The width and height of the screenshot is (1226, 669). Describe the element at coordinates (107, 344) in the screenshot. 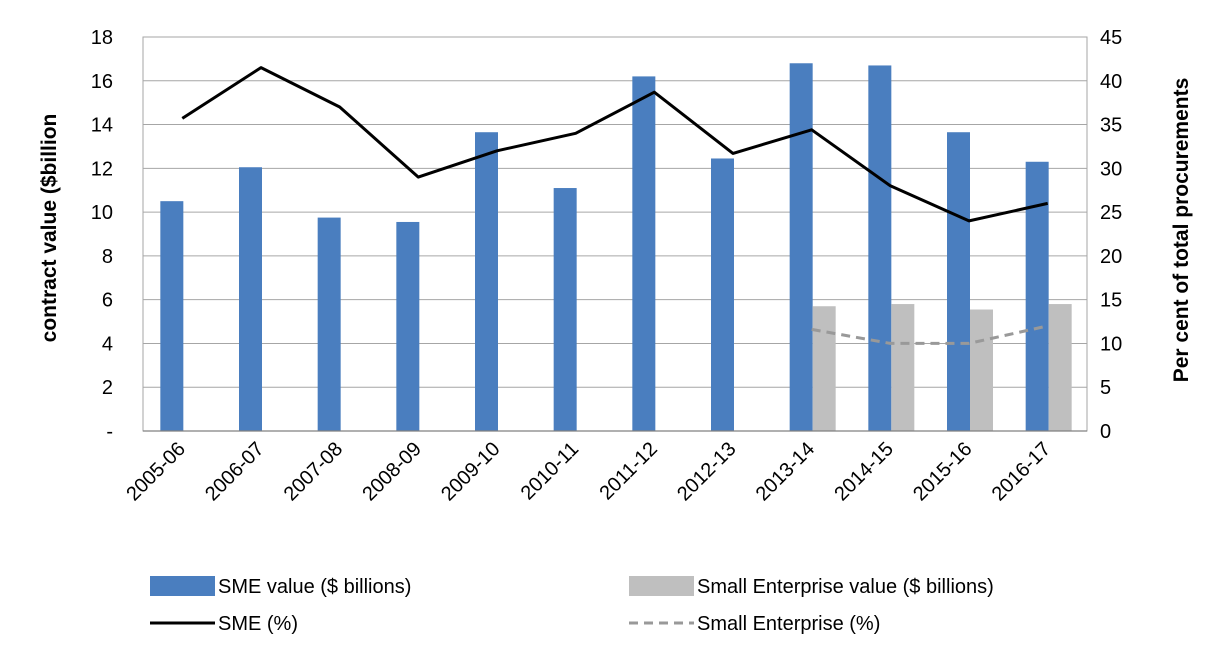

I see `y-tick-label: 4` at that location.